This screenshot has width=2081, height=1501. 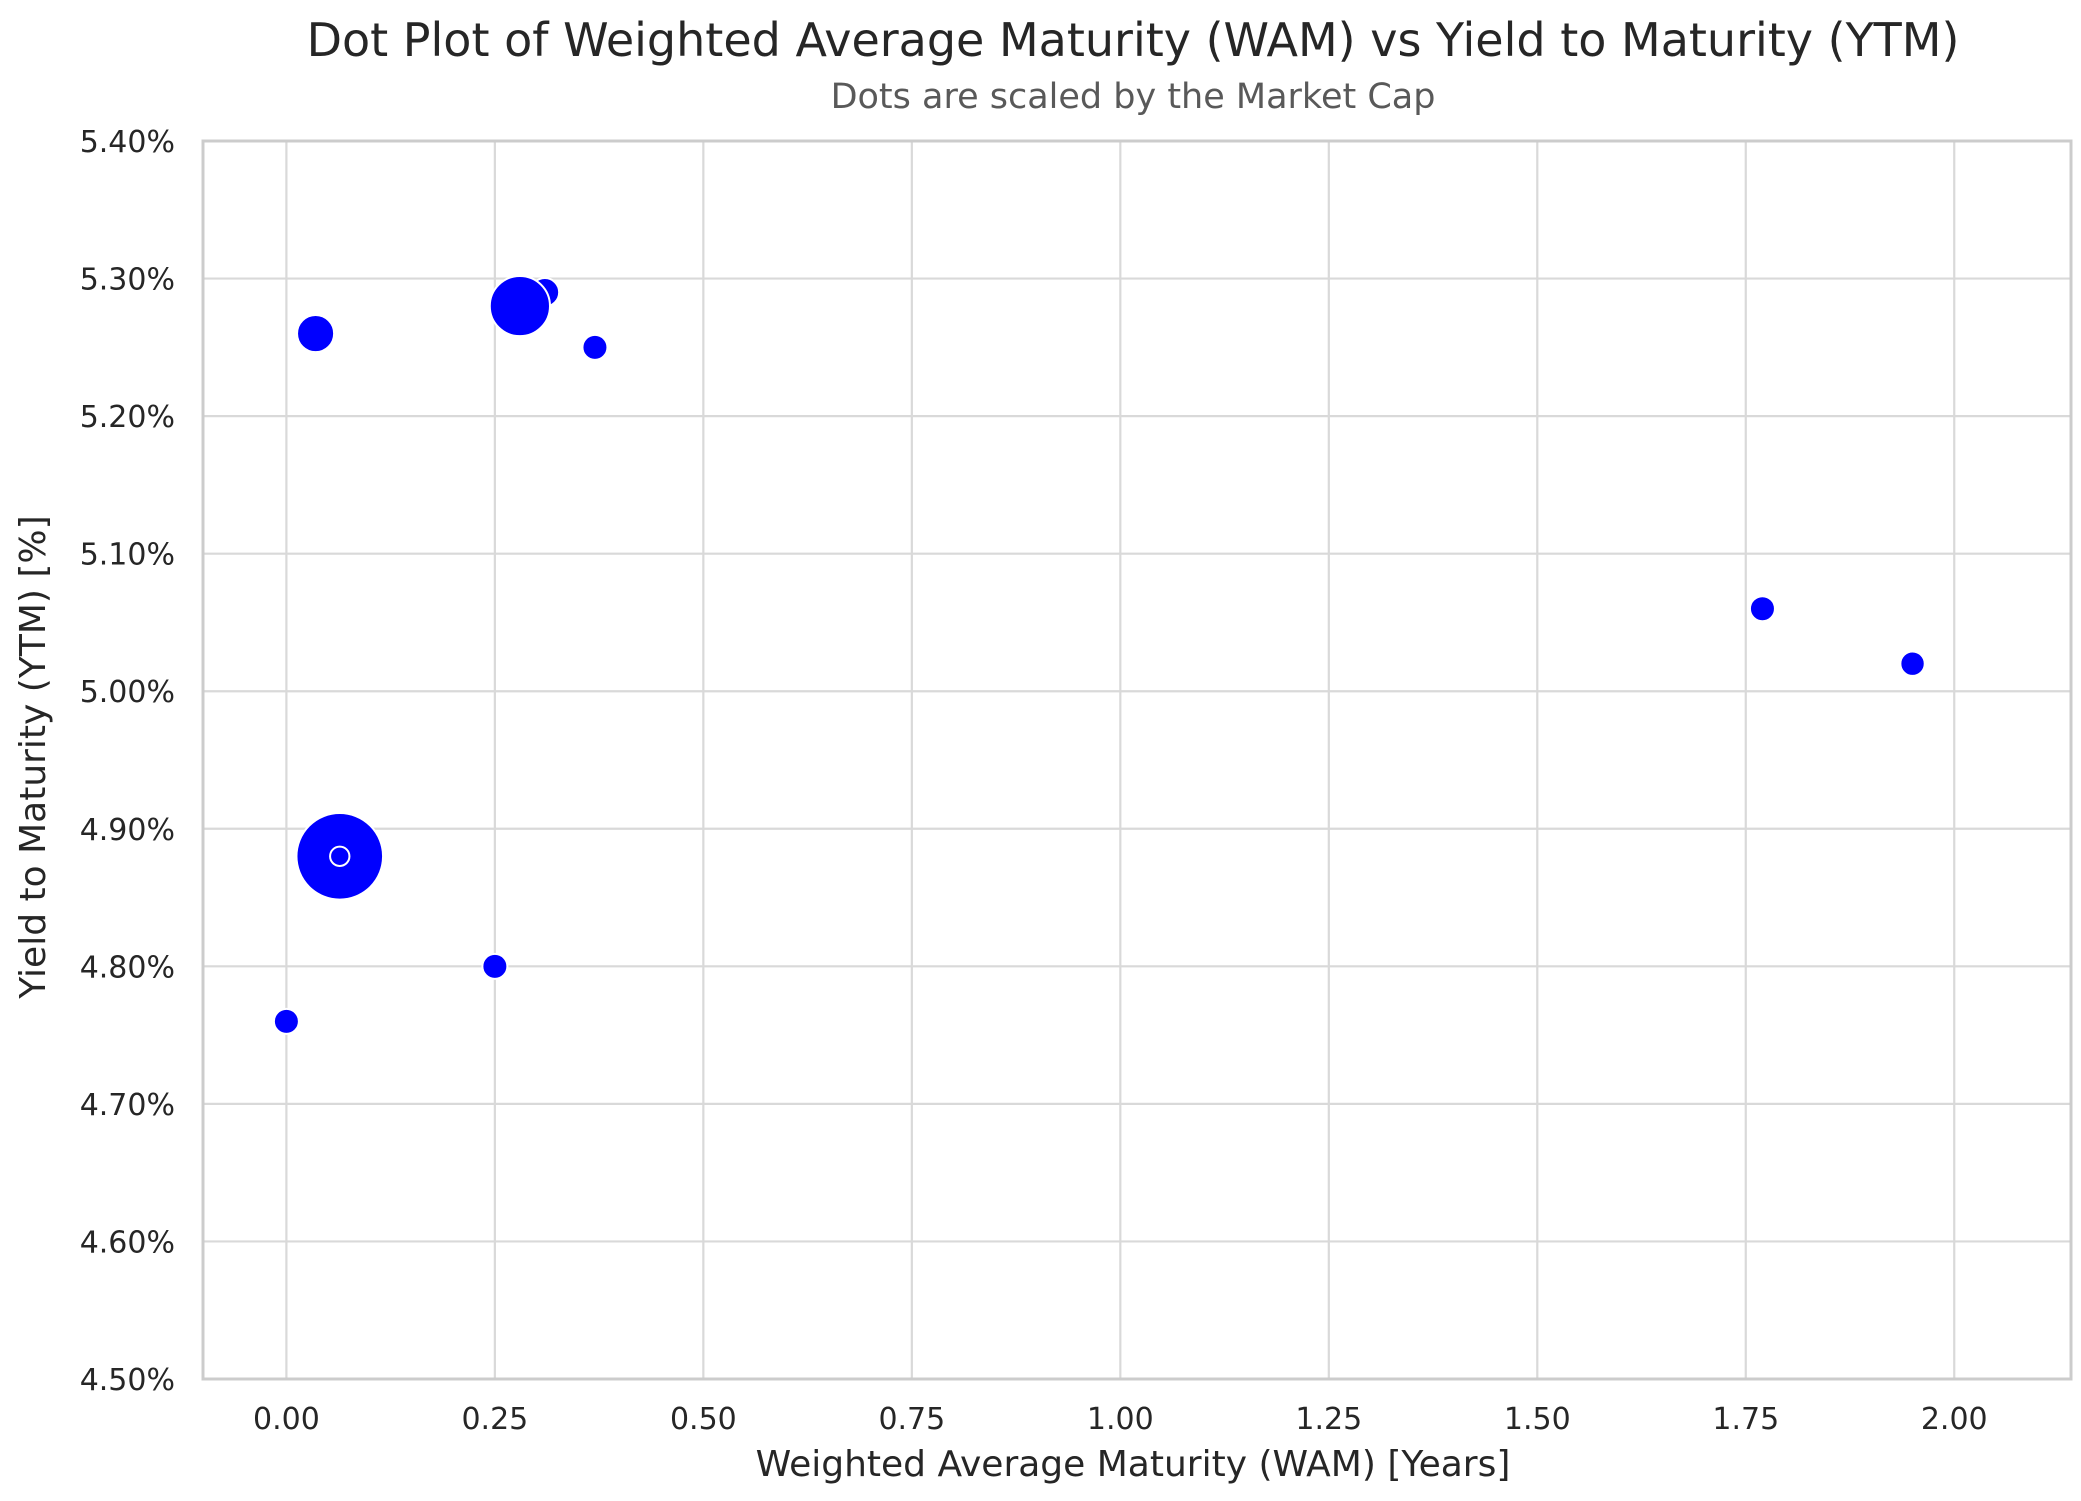 What do you see at coordinates (1745, 1419) in the screenshot?
I see `x-tick-label: 1.75` at bounding box center [1745, 1419].